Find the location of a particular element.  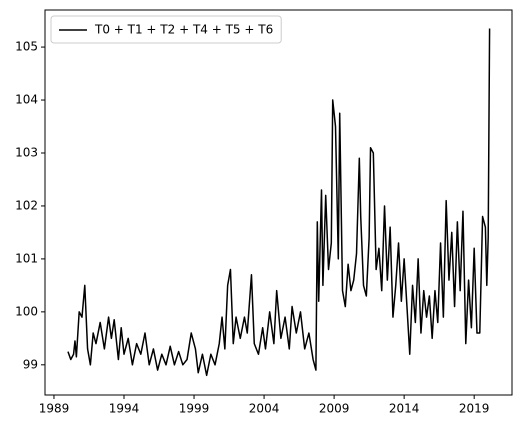

y-tick-label: 101 is located at coordinates (26, 258).